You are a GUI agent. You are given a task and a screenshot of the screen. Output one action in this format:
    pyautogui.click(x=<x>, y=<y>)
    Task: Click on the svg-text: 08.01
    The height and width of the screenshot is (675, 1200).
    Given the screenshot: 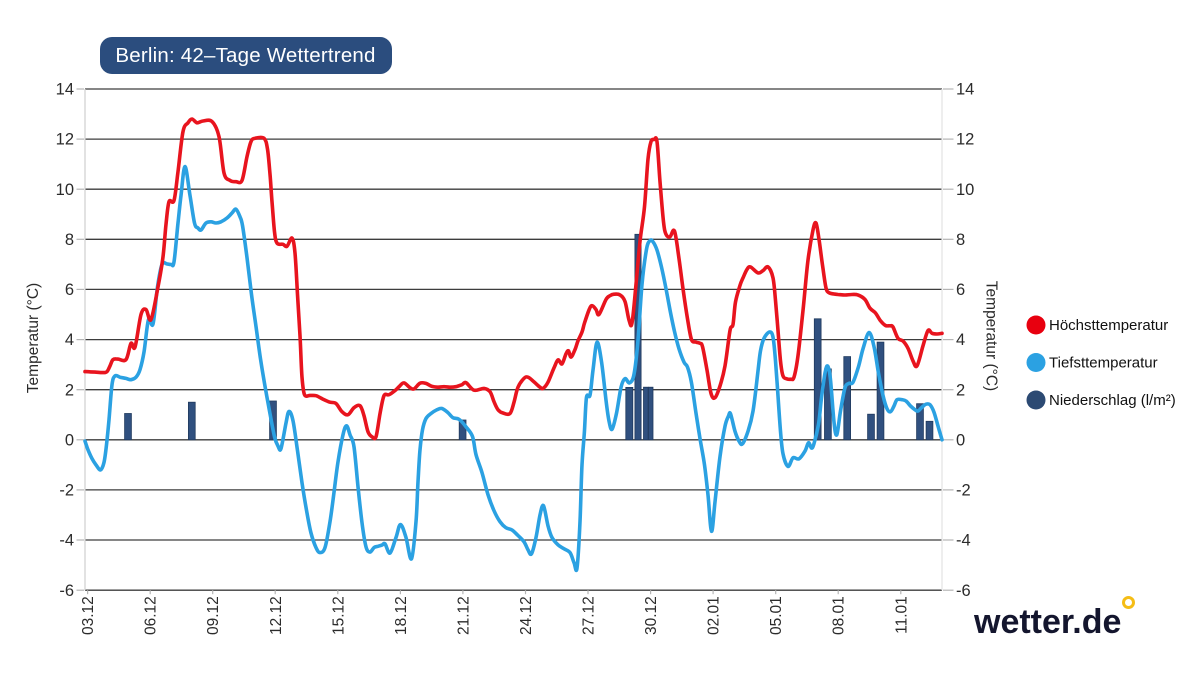 What is the action you would take?
    pyautogui.click(x=839, y=615)
    